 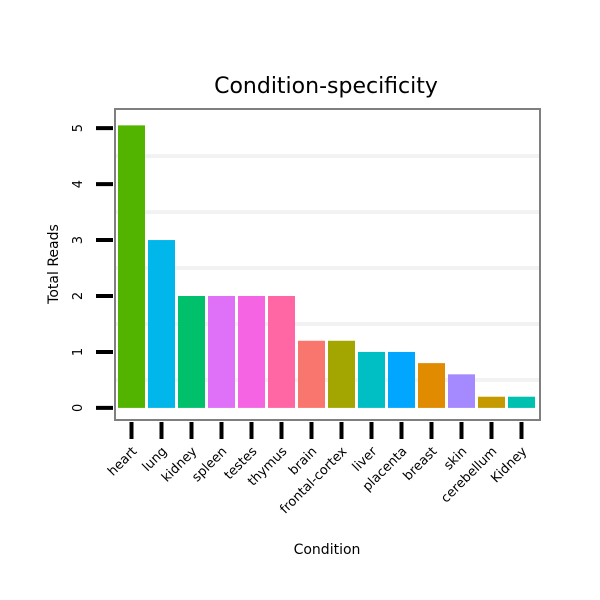 What do you see at coordinates (78, 408) in the screenshot?
I see `y-tick-label: 0` at bounding box center [78, 408].